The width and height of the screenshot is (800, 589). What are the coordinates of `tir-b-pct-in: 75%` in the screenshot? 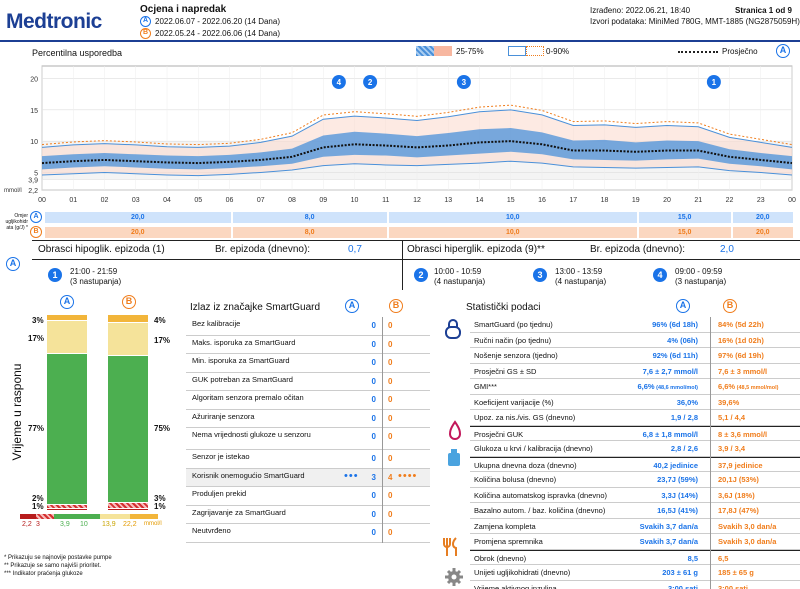 It's located at (162, 428).